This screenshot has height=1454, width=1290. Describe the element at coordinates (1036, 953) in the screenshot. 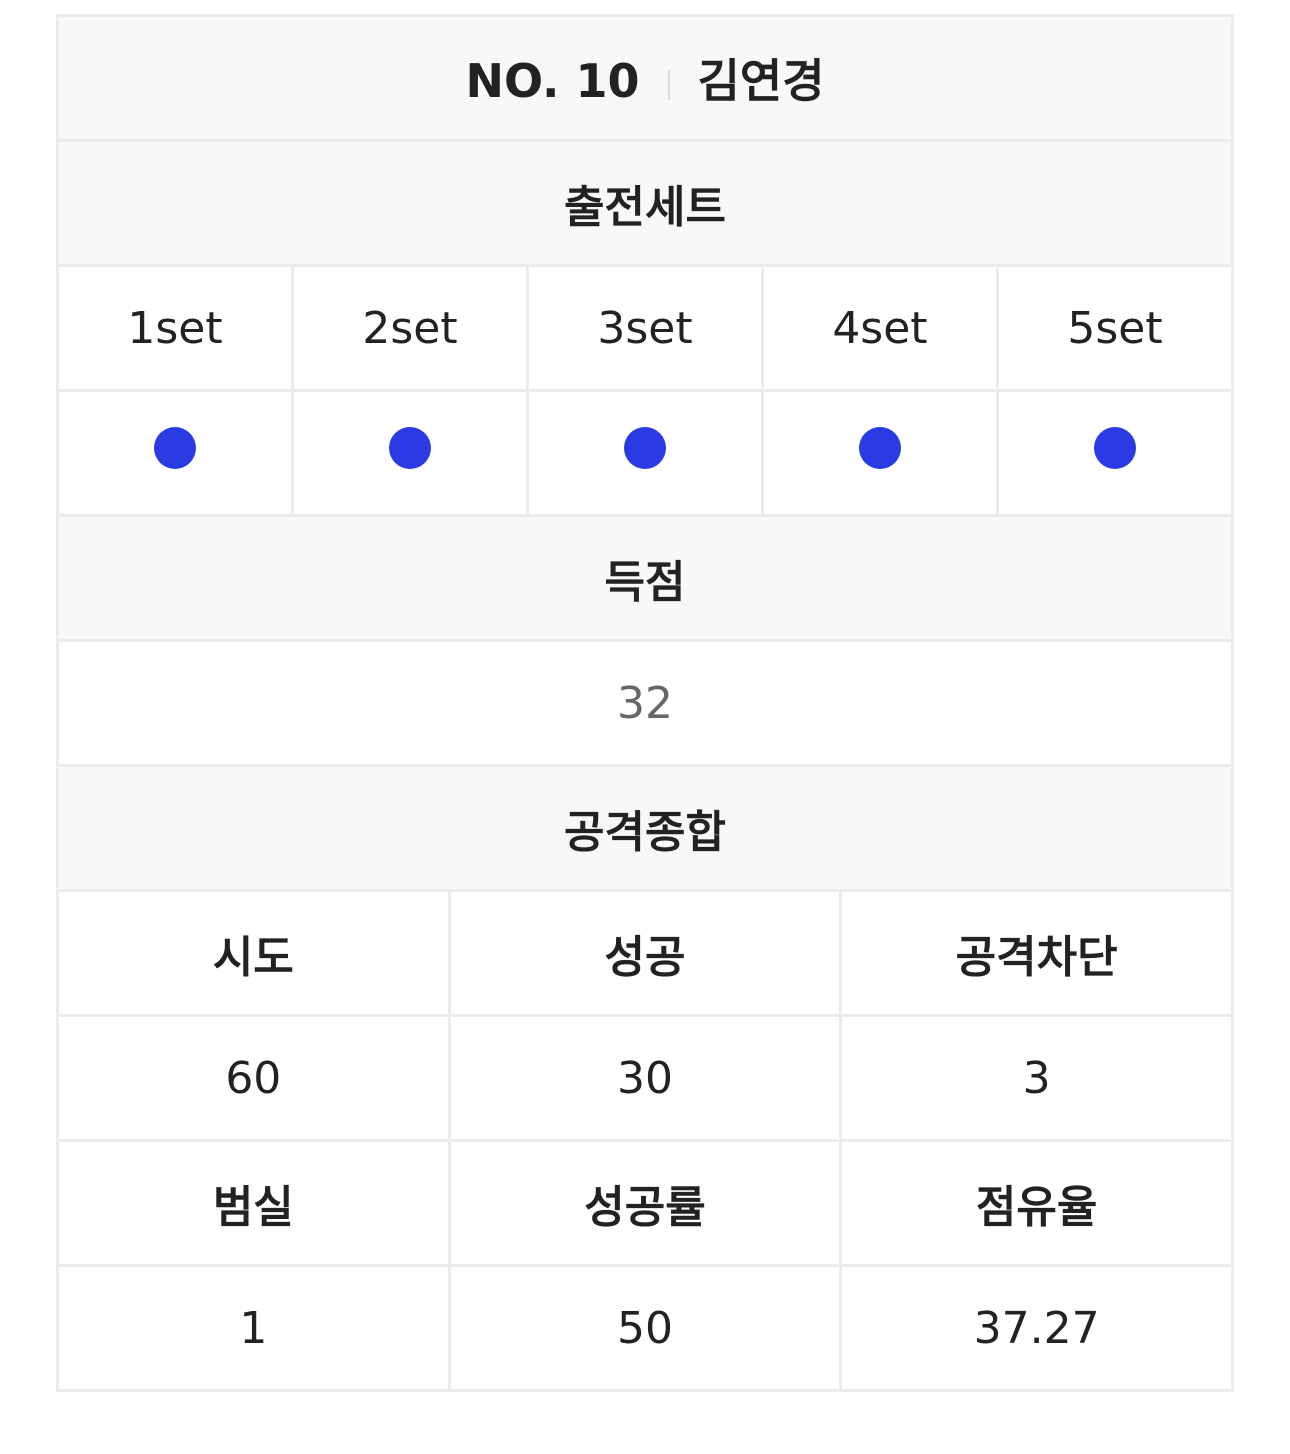

I see `blocked-header: 공격차단` at that location.